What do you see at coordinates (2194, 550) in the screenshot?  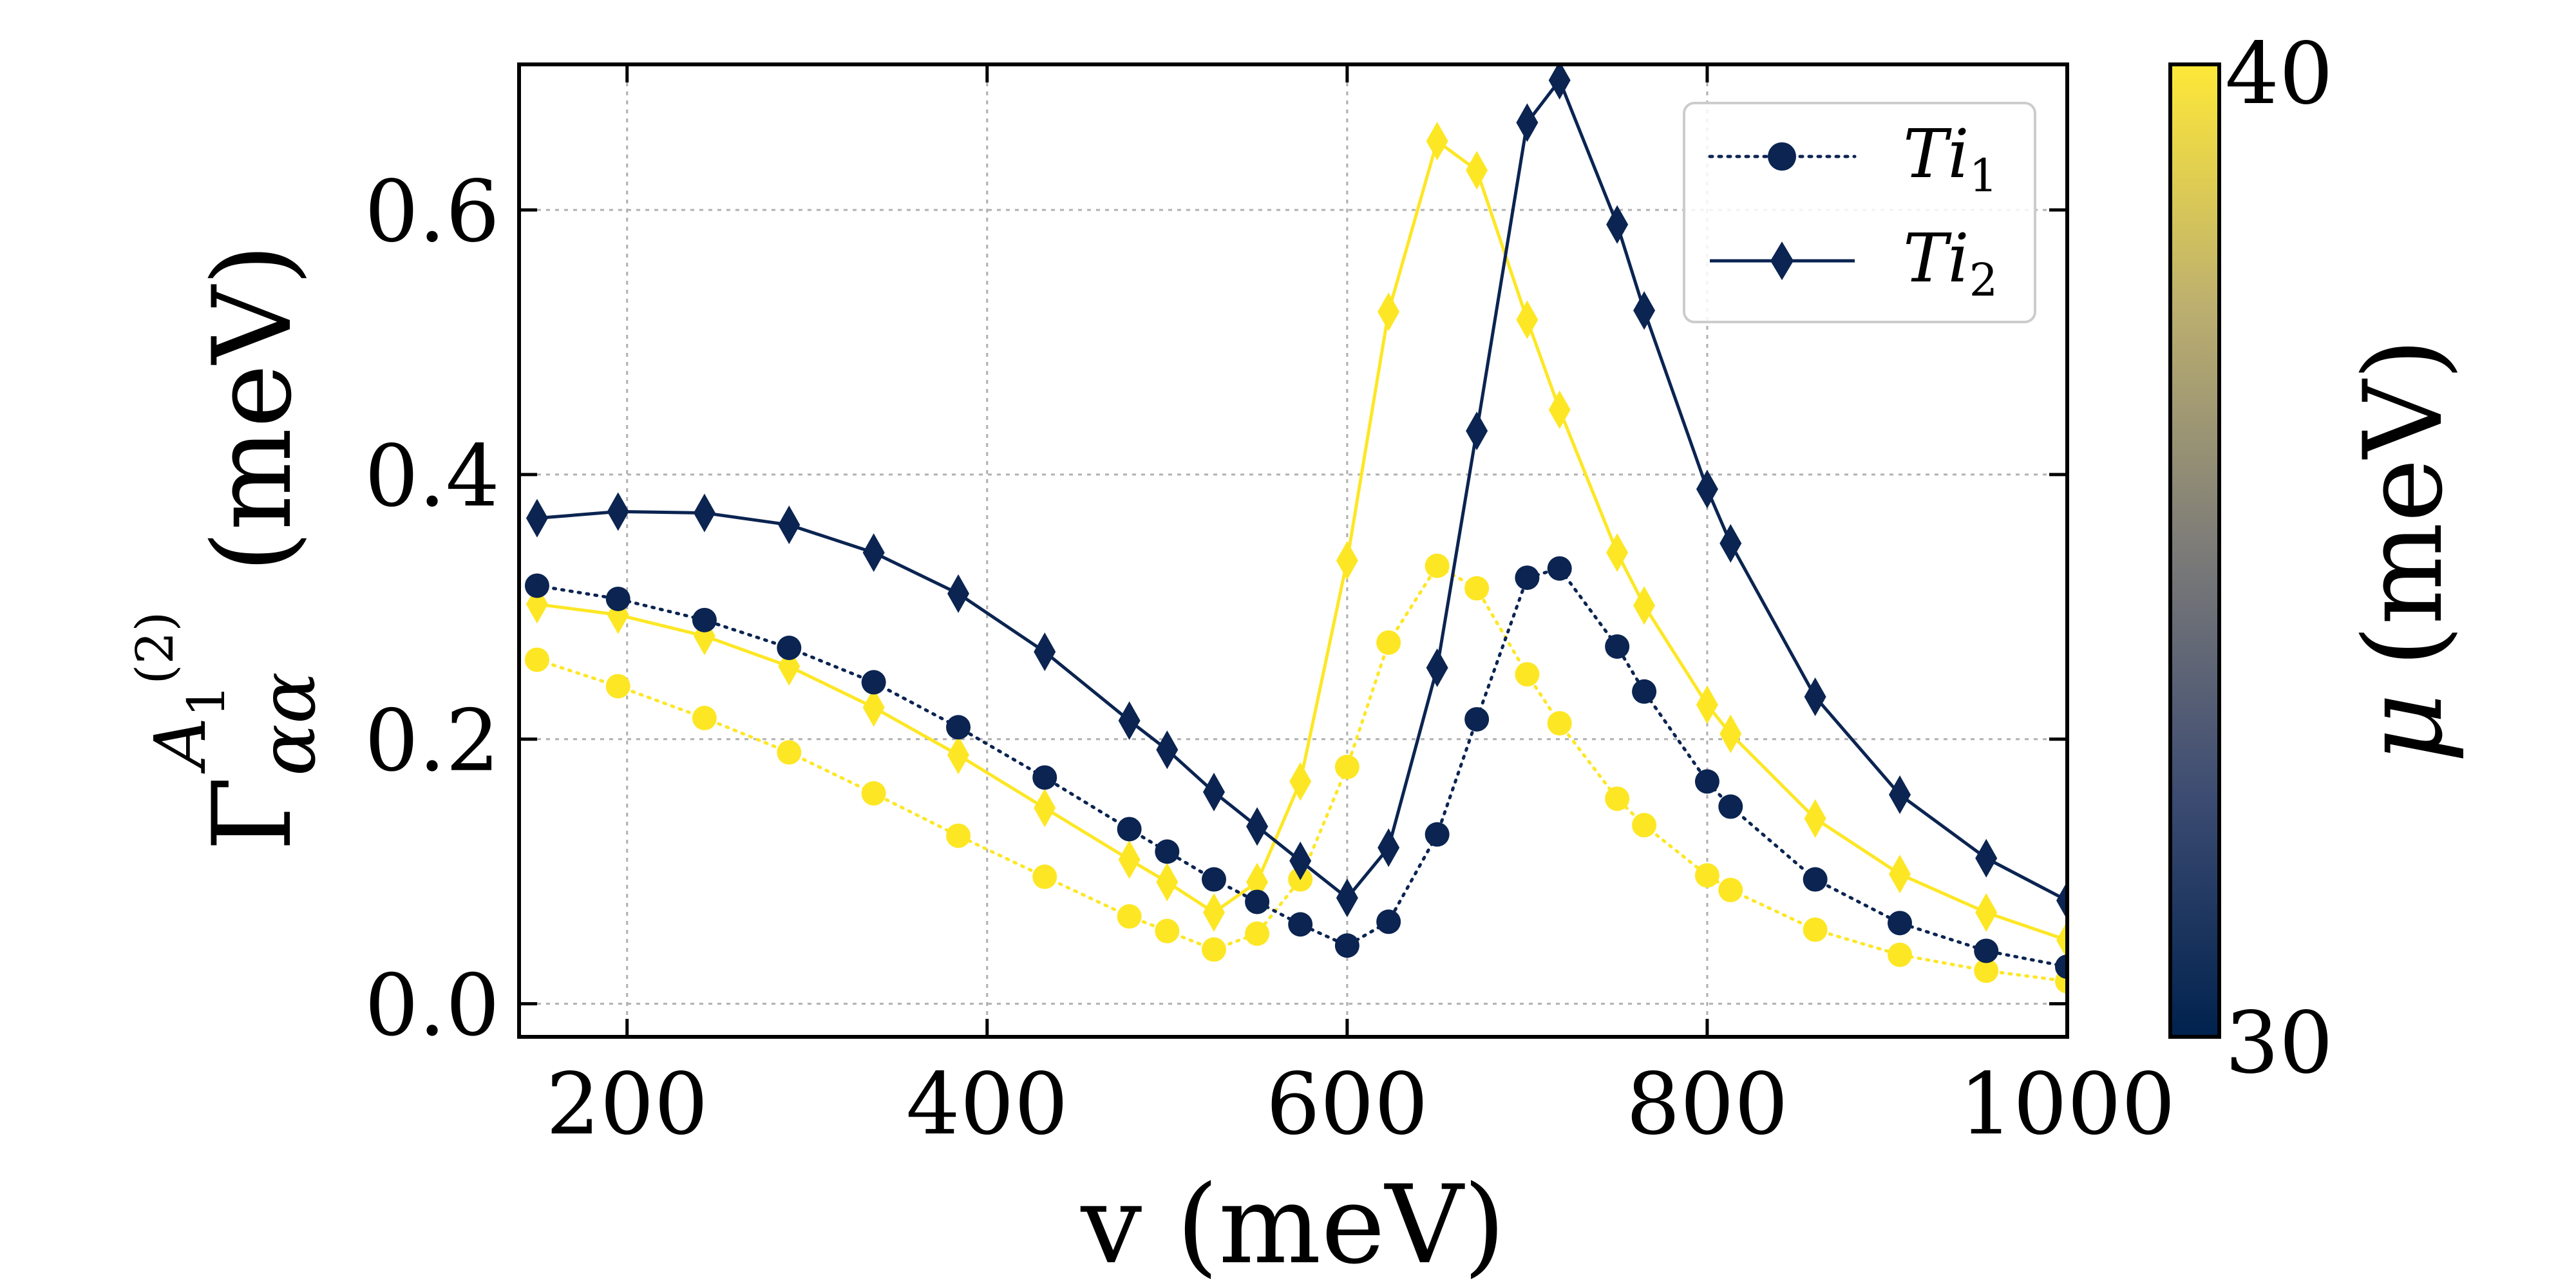 I see `colorbar-gradient` at bounding box center [2194, 550].